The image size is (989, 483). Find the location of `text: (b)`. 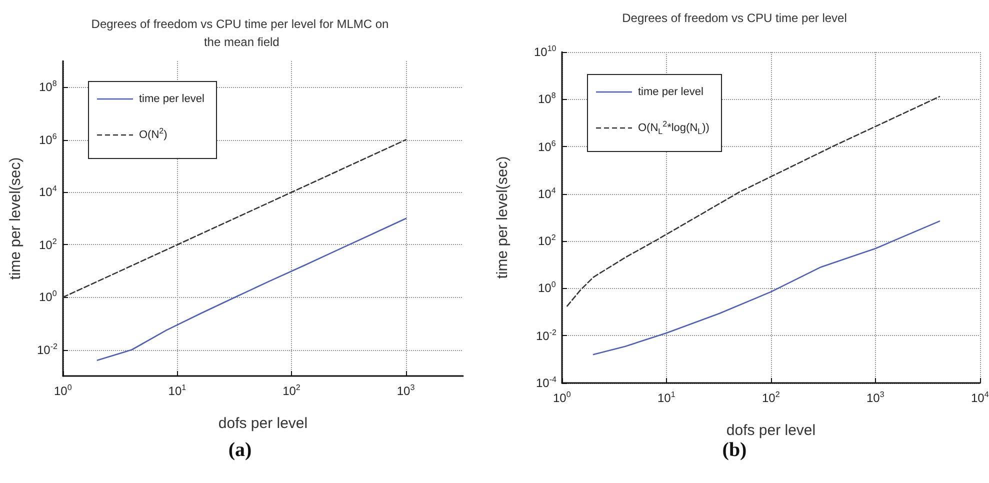

text: (b) is located at coordinates (734, 450).